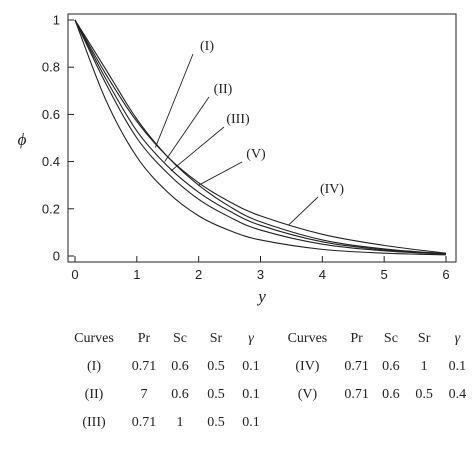 The width and height of the screenshot is (474, 452). I want to click on x-tick-label: 5, so click(384, 274).